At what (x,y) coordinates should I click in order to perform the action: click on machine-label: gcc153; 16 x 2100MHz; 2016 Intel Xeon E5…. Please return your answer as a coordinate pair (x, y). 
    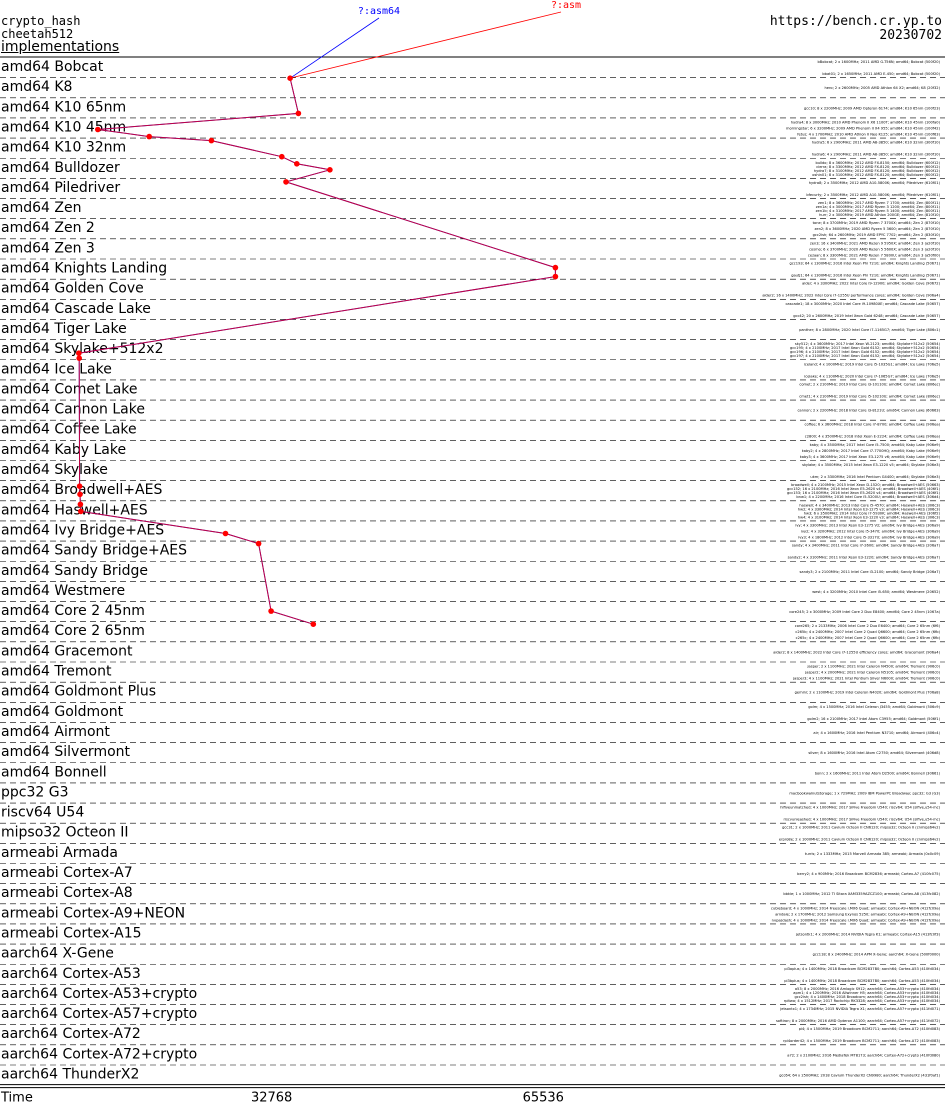
    Looking at the image, I should click on (864, 493).